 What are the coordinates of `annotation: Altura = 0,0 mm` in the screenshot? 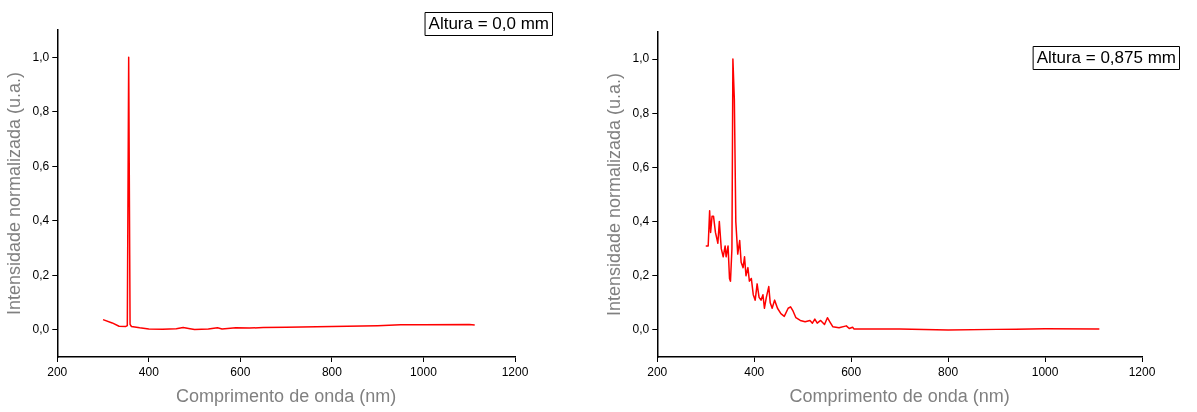 It's located at (489, 23).